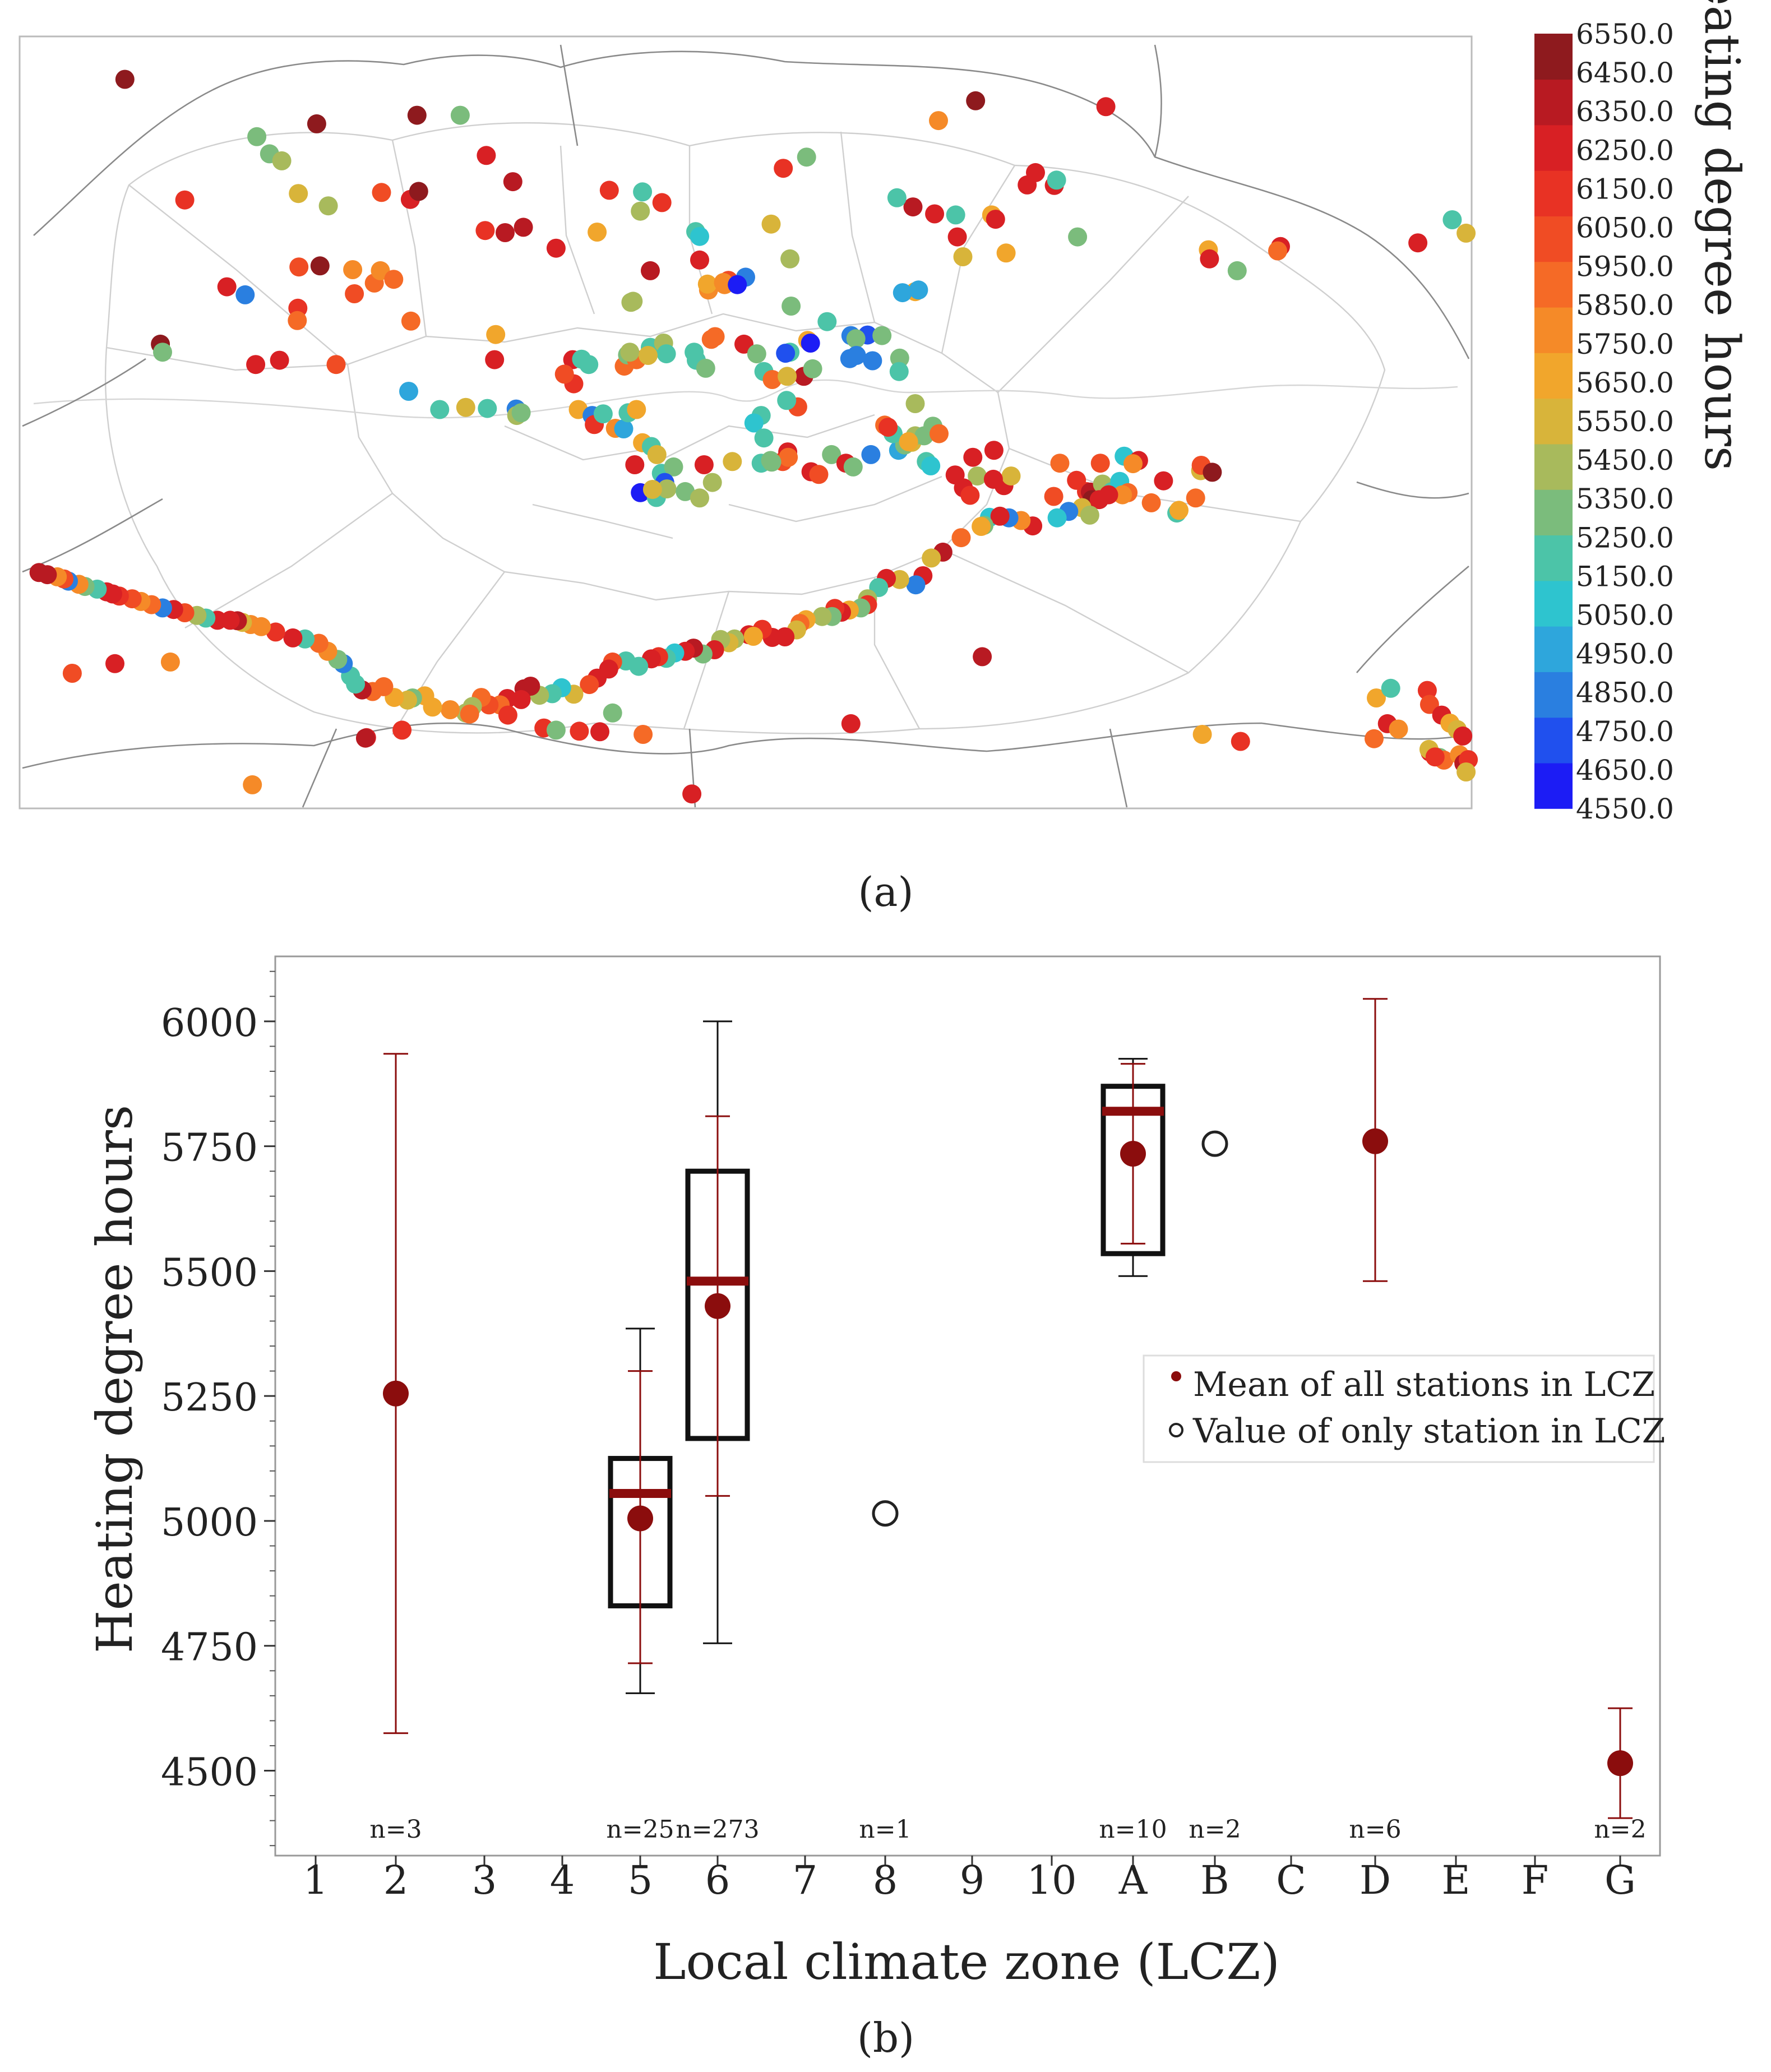 The width and height of the screenshot is (1771, 2072). I want to click on y-tick-label: 5250, so click(210, 1398).